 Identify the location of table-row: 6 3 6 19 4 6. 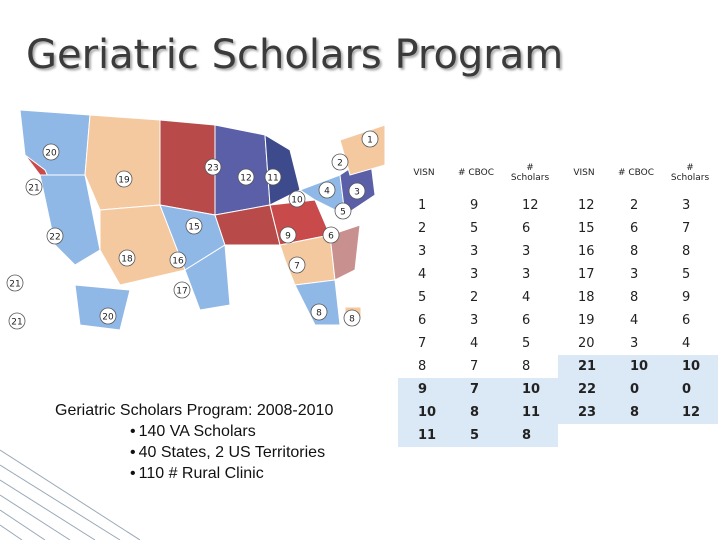
(558, 320).